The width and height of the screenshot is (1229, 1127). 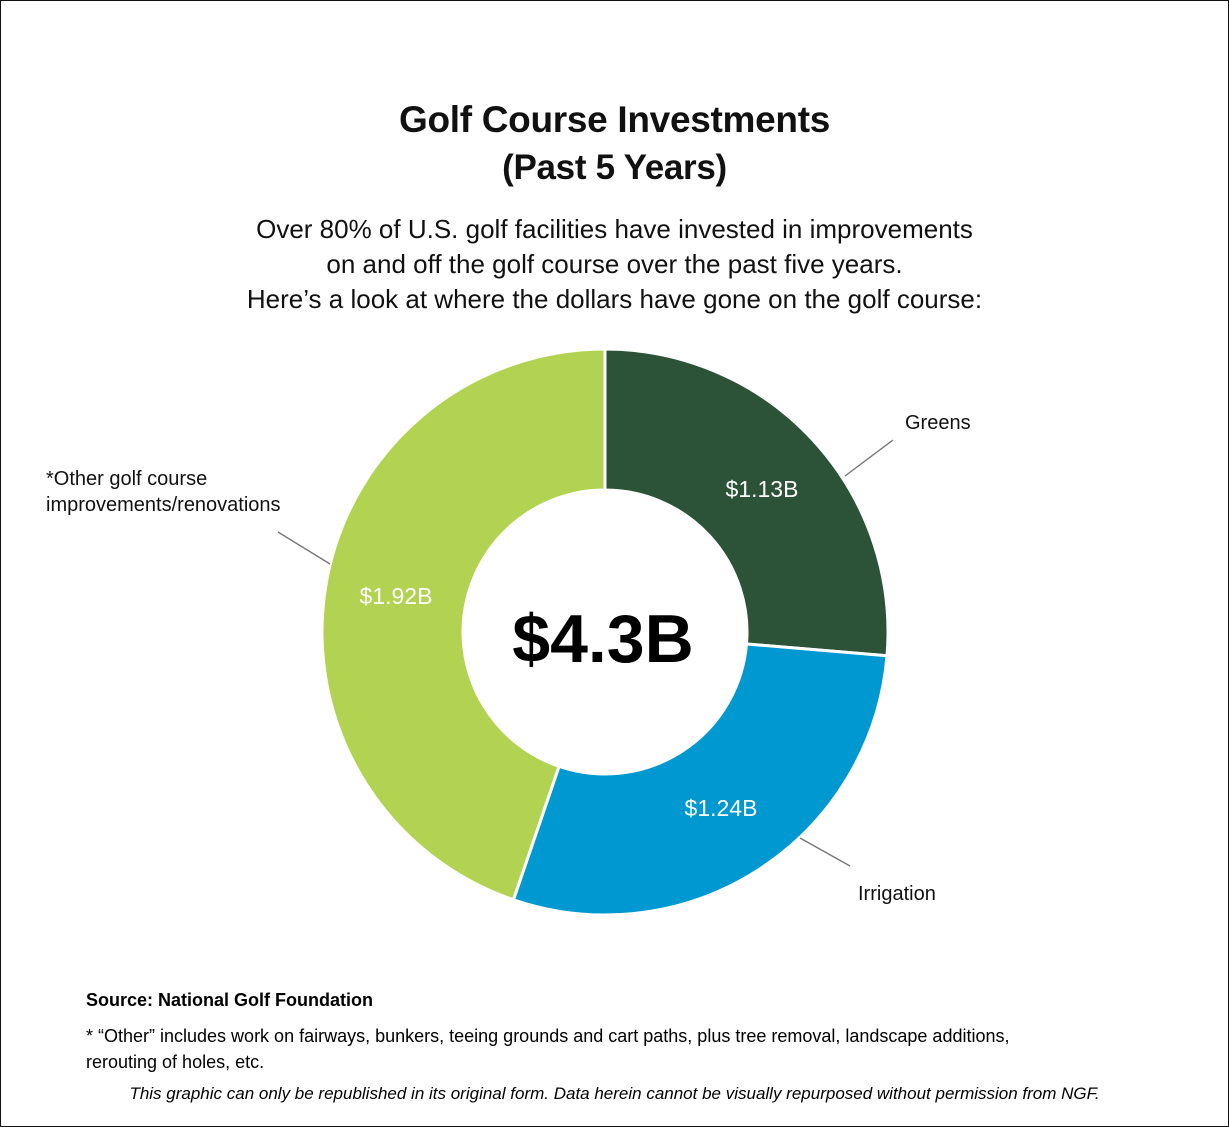 I want to click on slice-greens, so click(x=746, y=502).